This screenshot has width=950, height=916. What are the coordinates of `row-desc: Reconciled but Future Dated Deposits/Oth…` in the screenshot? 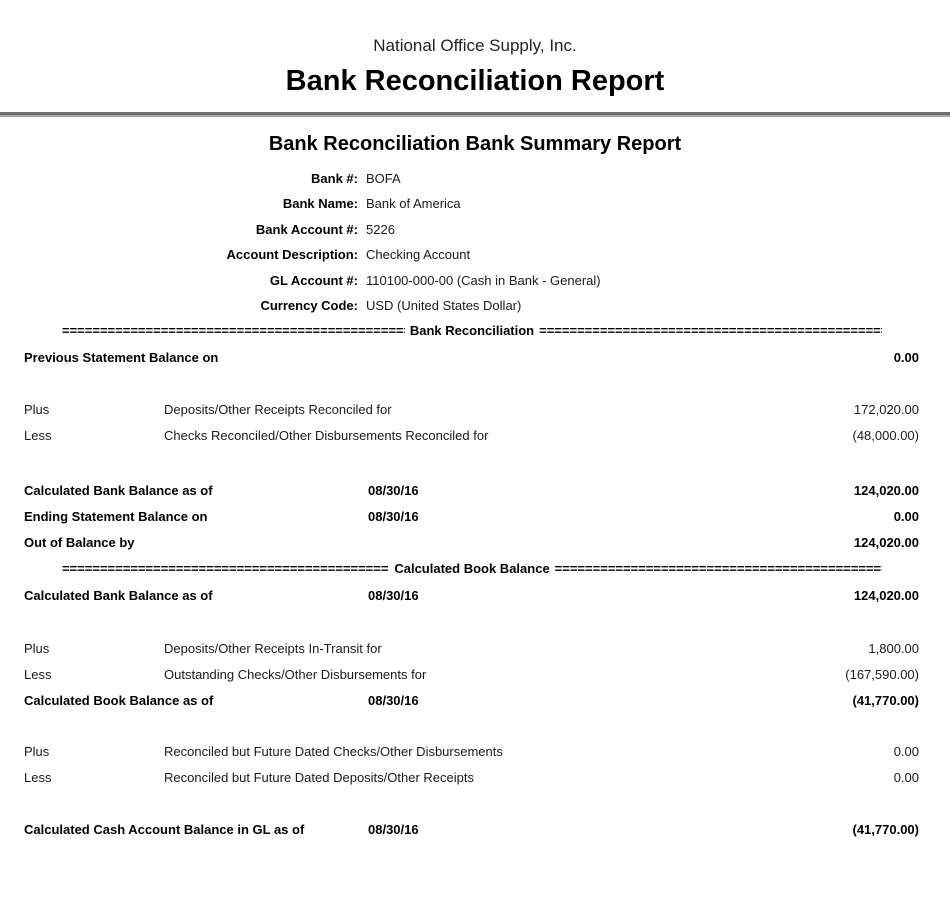 It's located at (319, 778).